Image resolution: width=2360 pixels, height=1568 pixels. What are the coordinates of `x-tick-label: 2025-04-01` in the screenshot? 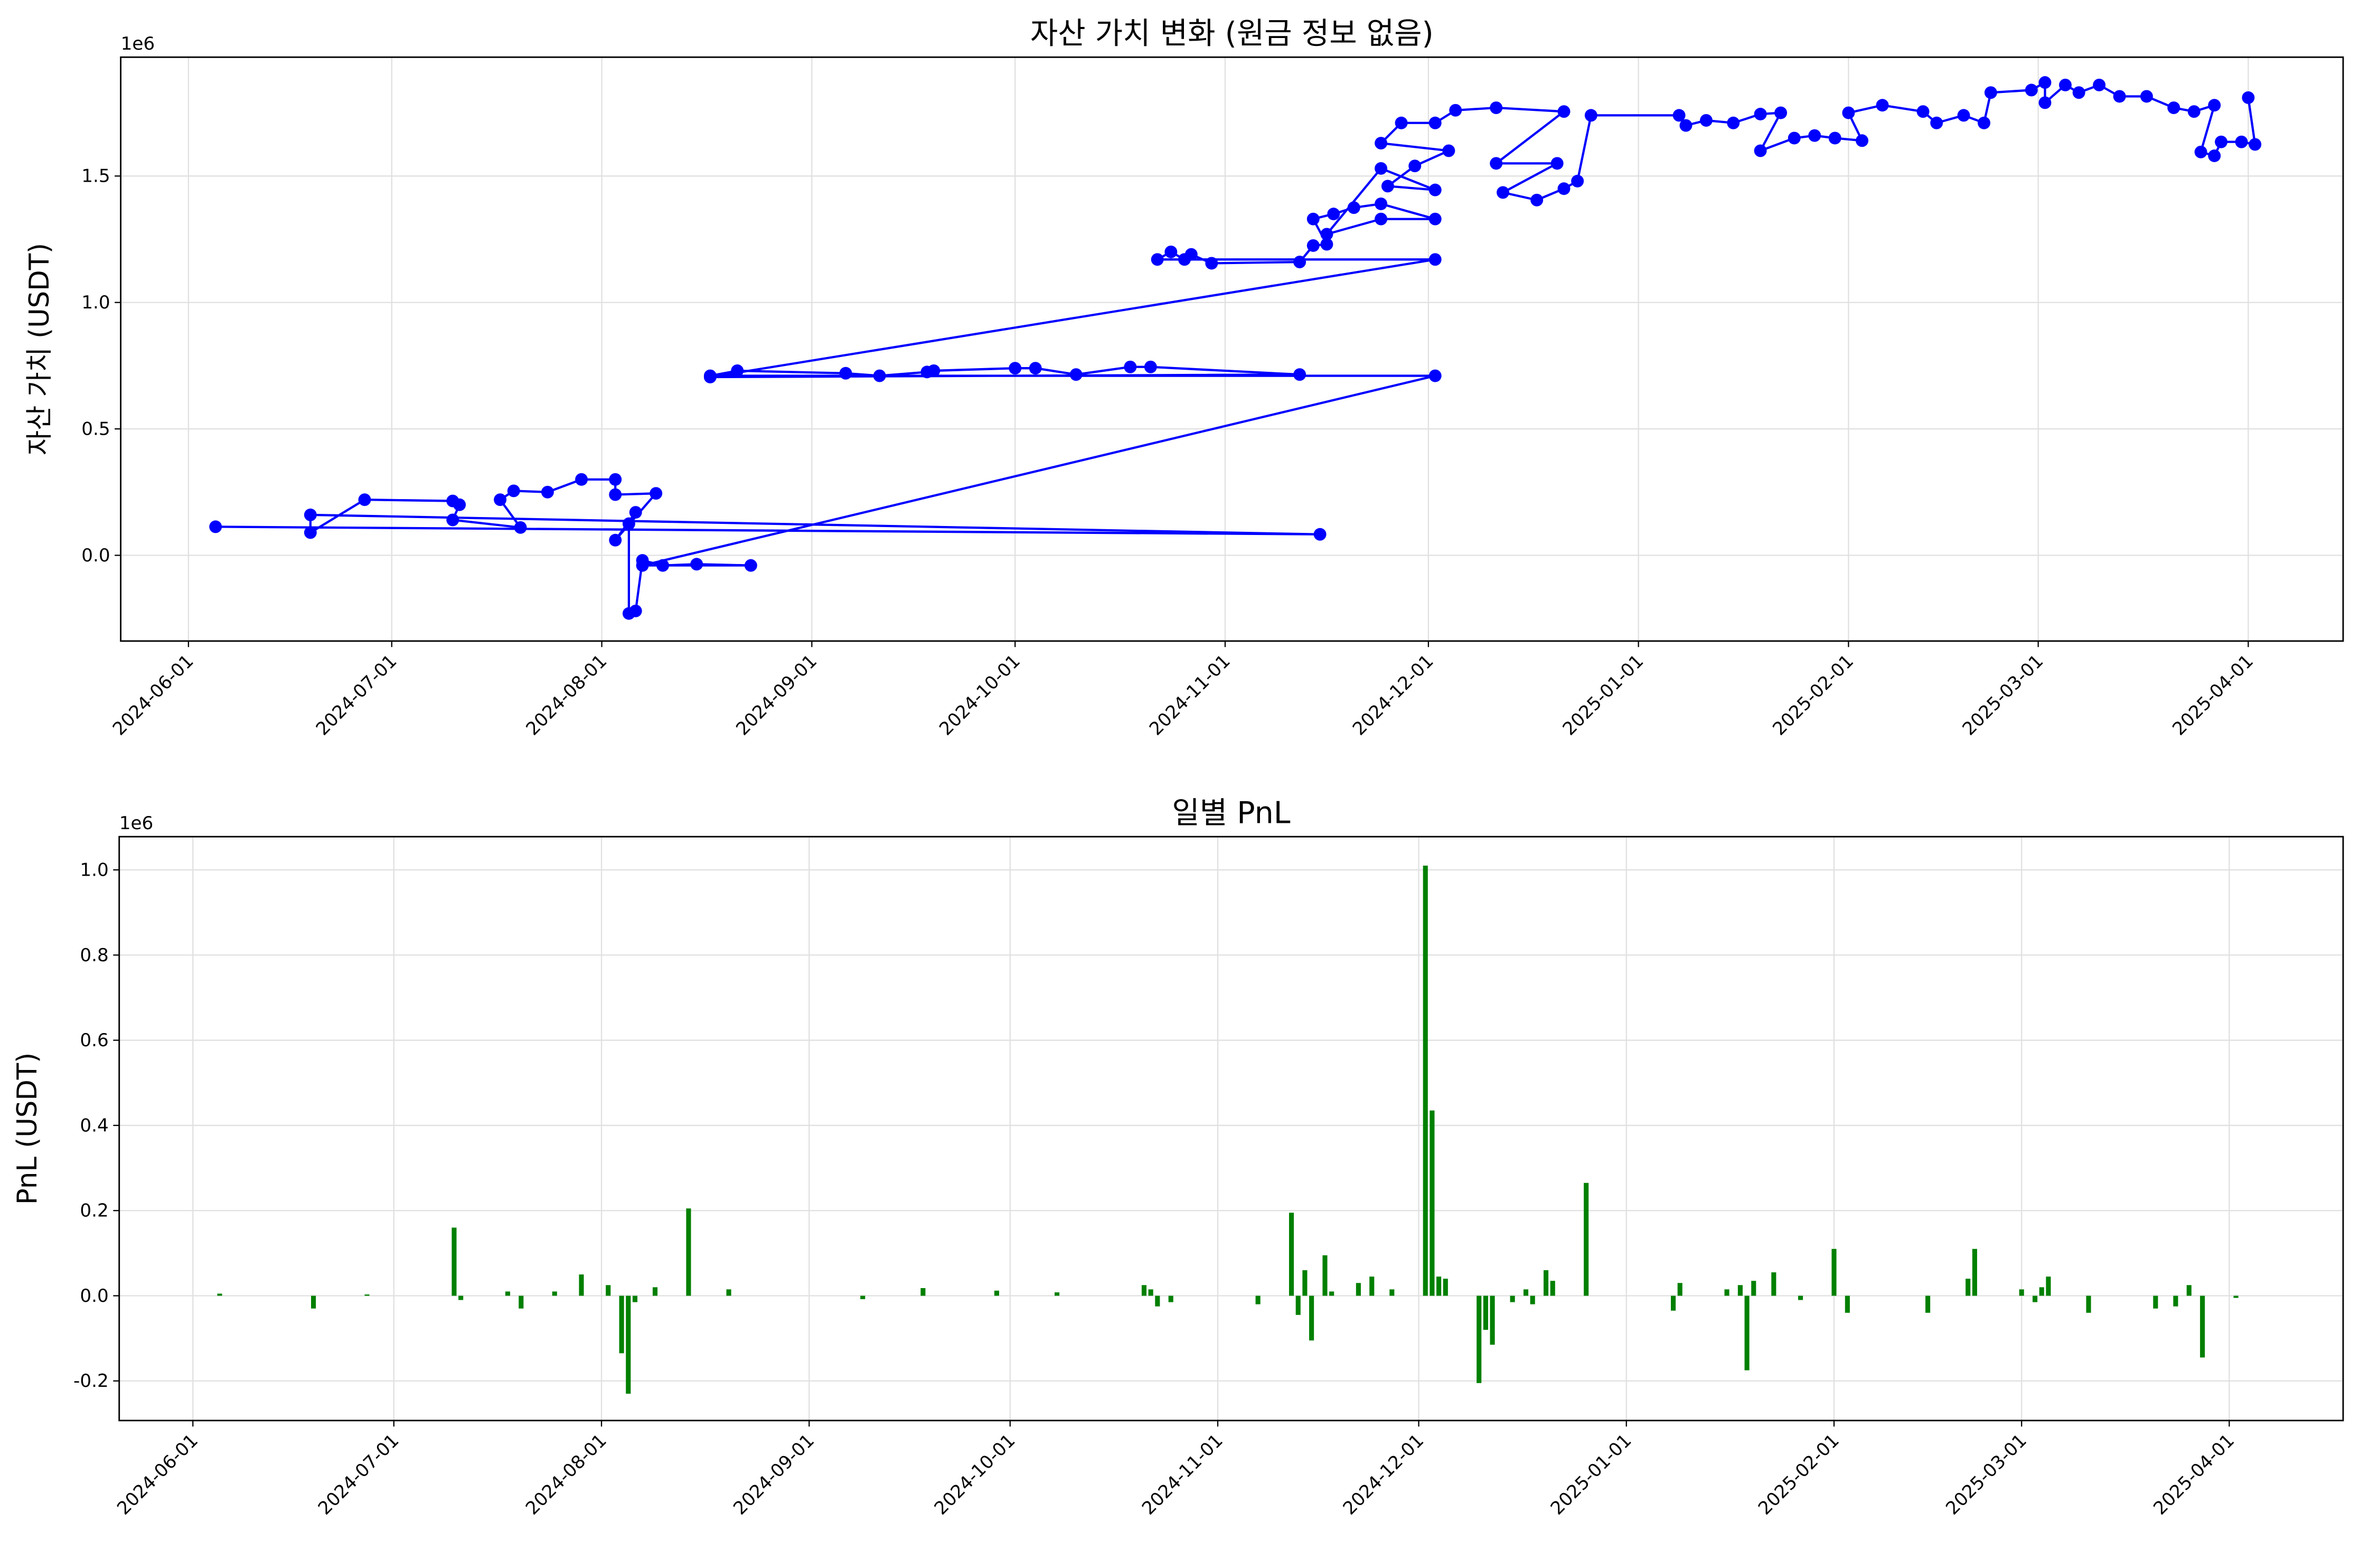 It's located at (2194, 1474).